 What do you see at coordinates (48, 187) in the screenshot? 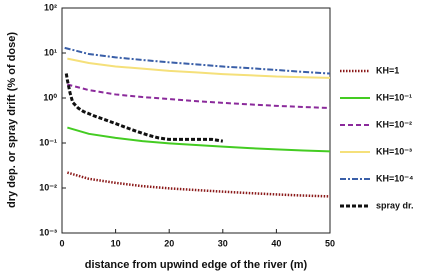
I see `y-tick-label: 10⁻²` at bounding box center [48, 187].